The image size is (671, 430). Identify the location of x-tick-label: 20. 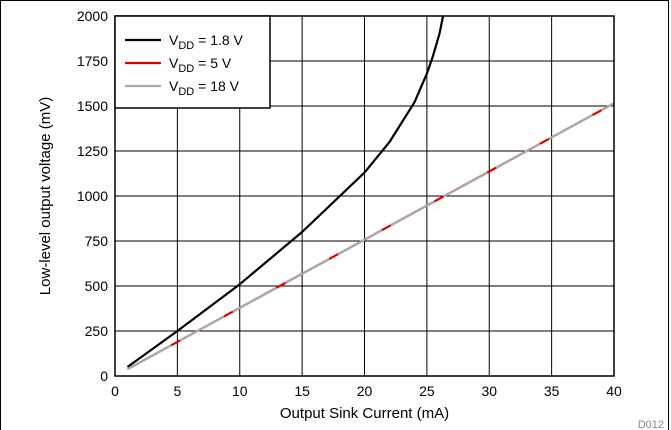
(365, 391).